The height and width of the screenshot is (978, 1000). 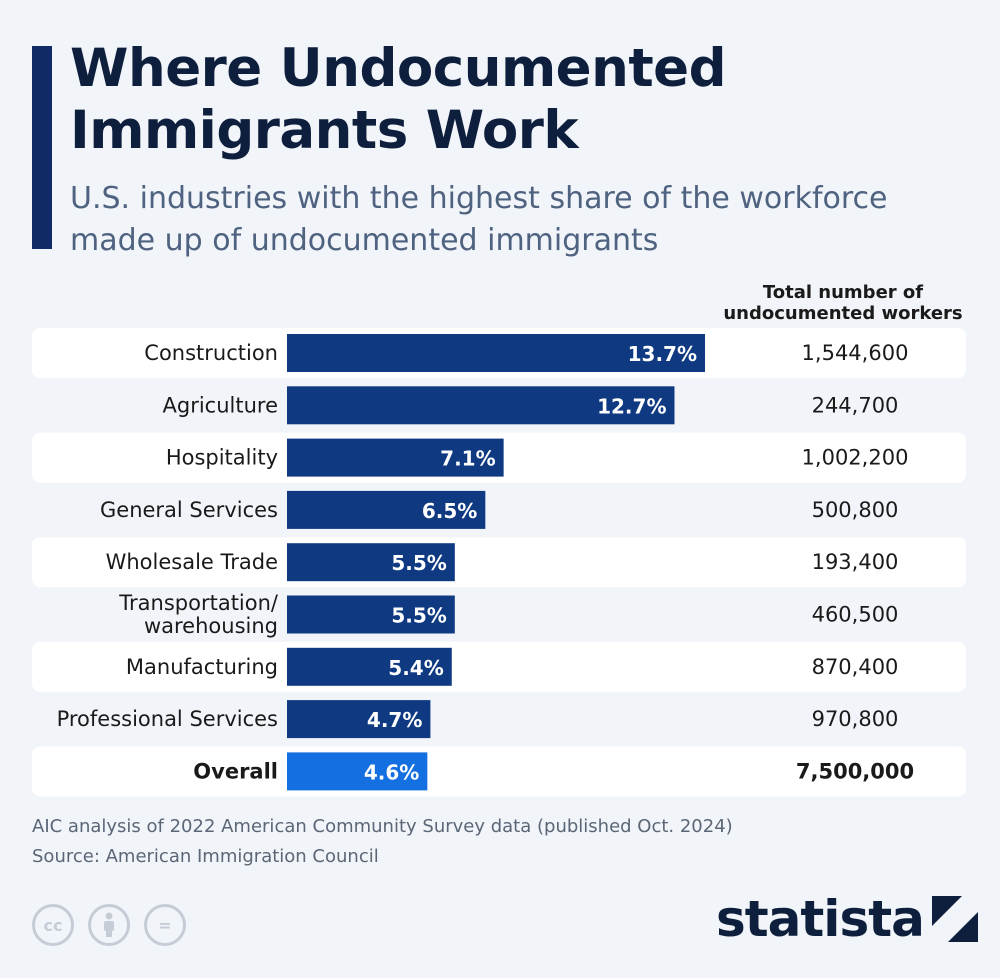 What do you see at coordinates (843, 303) in the screenshot?
I see `total-workers-column-header: Total number of undocumented workers` at bounding box center [843, 303].